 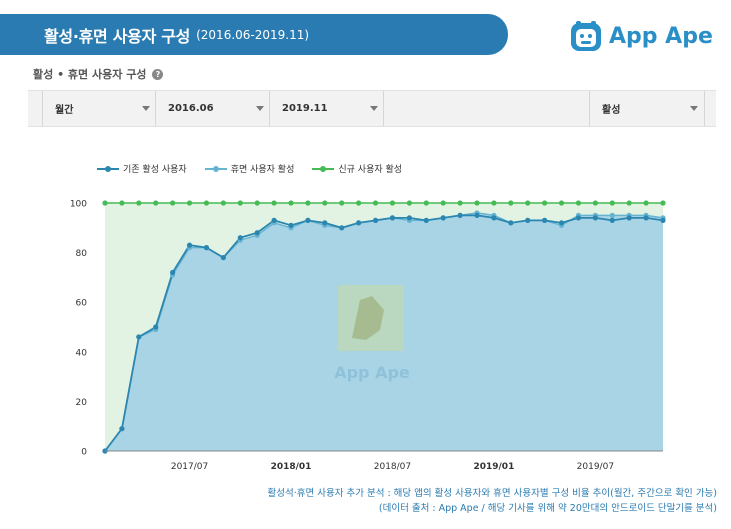 I want to click on metric-select: 활성, so click(x=647, y=108).